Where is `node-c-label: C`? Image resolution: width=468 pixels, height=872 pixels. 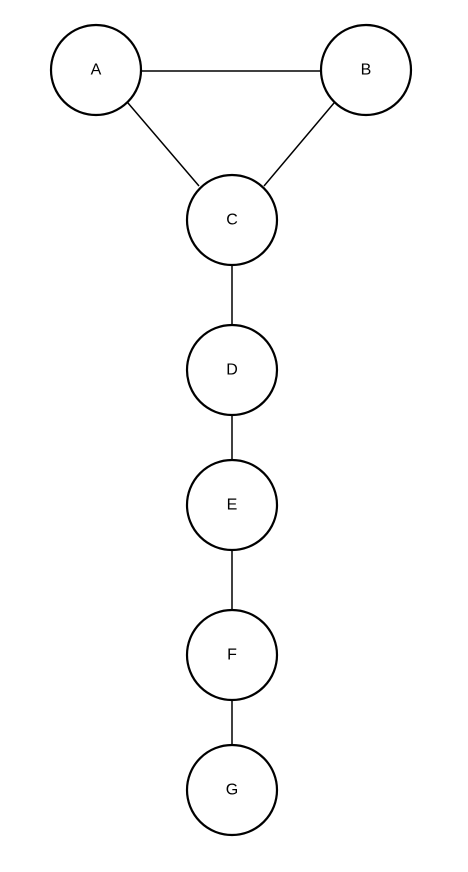
node-c-label: C is located at coordinates (232, 220).